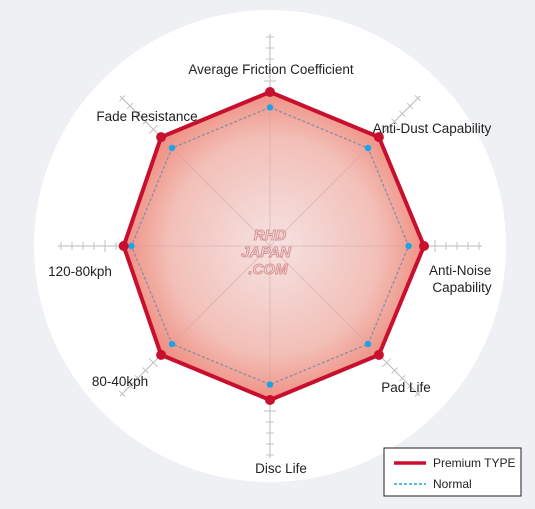 The image size is (535, 509). I want to click on legend: Premium TYPE Normal, so click(452, 472).